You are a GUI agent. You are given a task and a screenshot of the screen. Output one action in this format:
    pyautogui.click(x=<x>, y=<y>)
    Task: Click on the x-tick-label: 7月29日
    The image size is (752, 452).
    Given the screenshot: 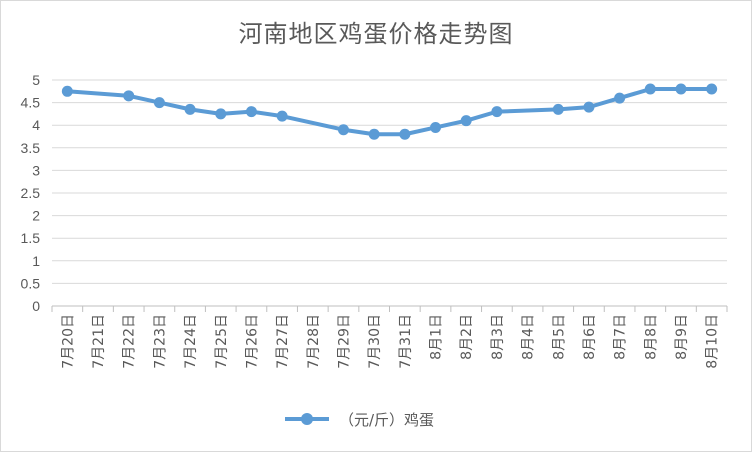 What is the action you would take?
    pyautogui.click(x=344, y=341)
    